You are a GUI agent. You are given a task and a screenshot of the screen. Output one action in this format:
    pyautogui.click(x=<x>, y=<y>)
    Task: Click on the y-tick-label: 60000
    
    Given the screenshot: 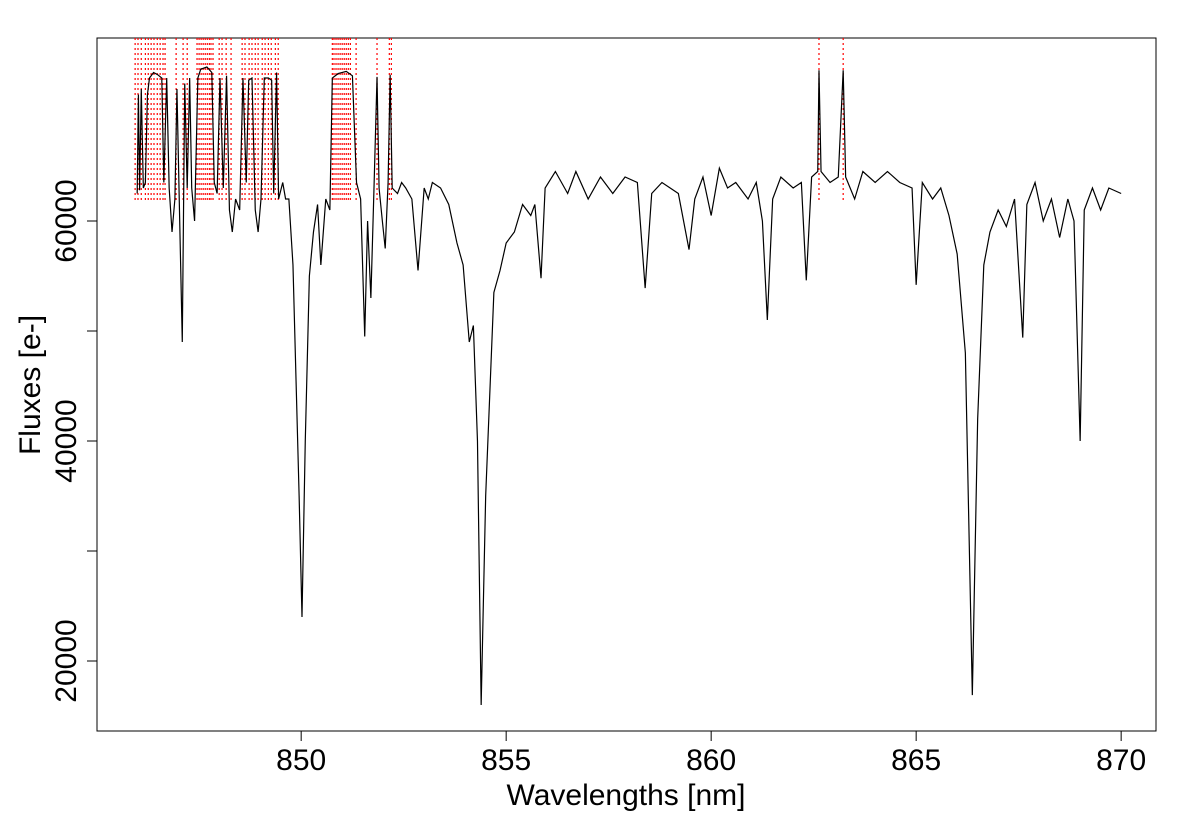 What is the action you would take?
    pyautogui.click(x=66, y=220)
    